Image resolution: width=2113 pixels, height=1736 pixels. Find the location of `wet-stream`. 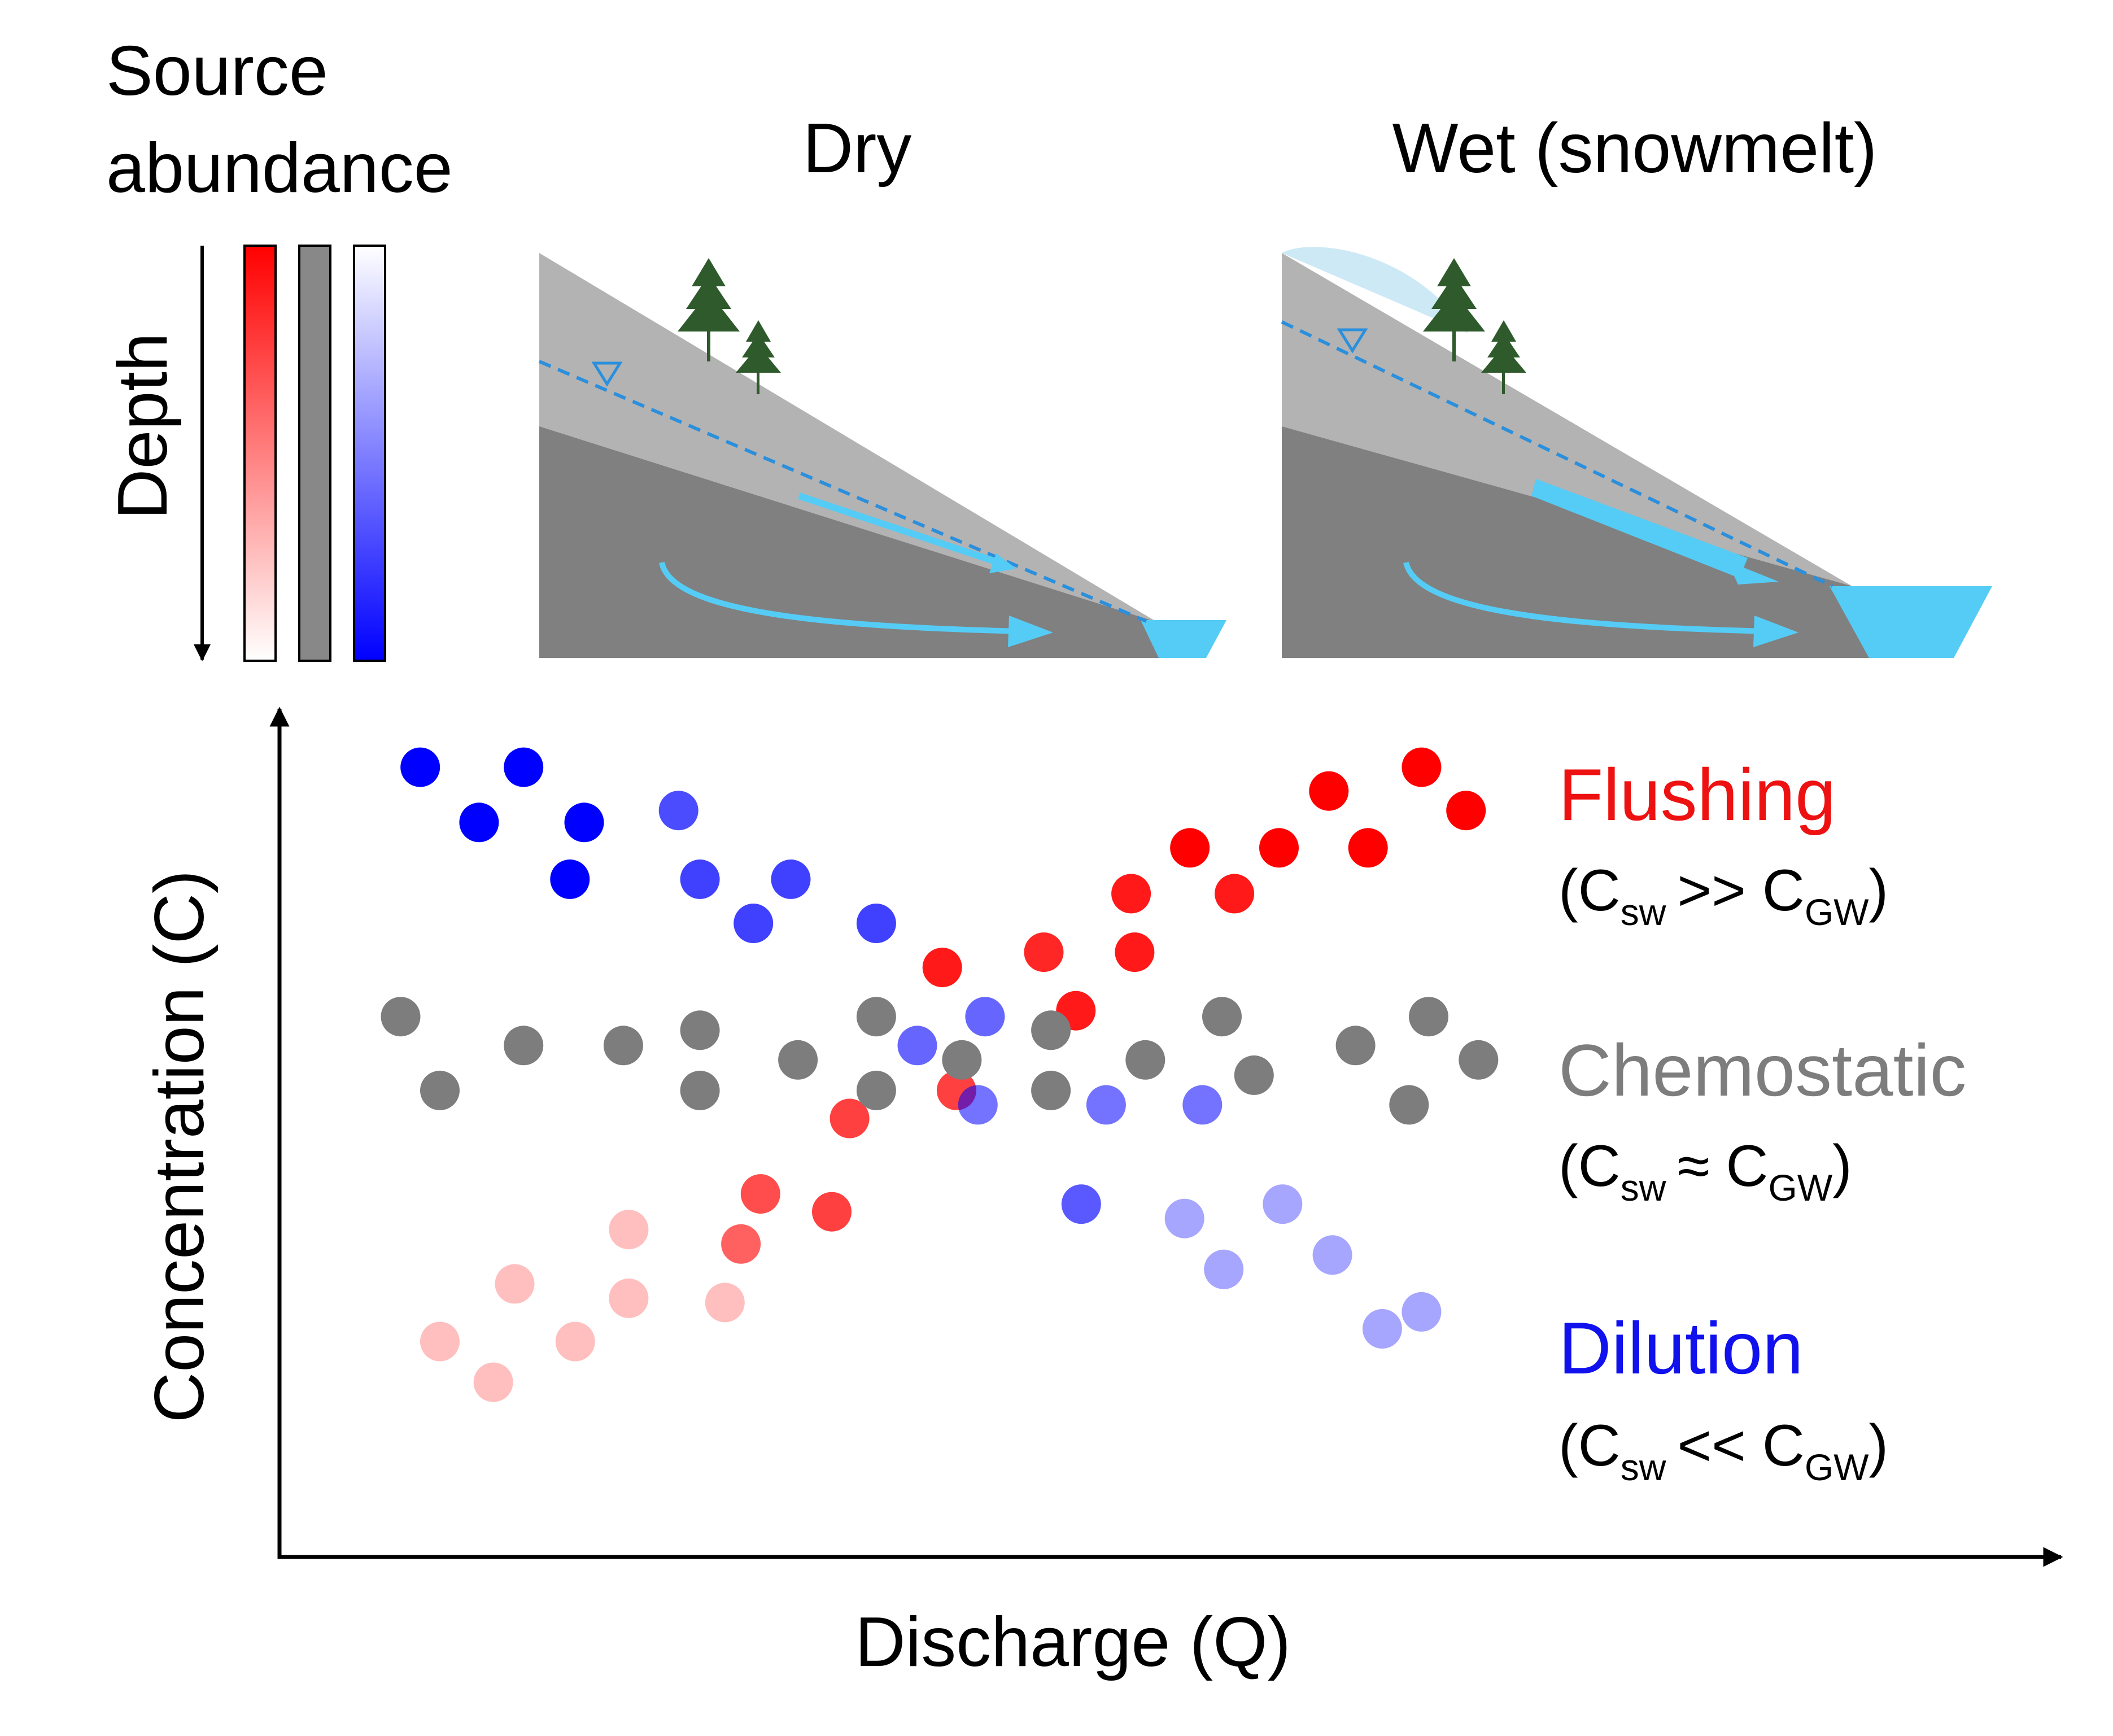

wet-stream is located at coordinates (1911, 622).